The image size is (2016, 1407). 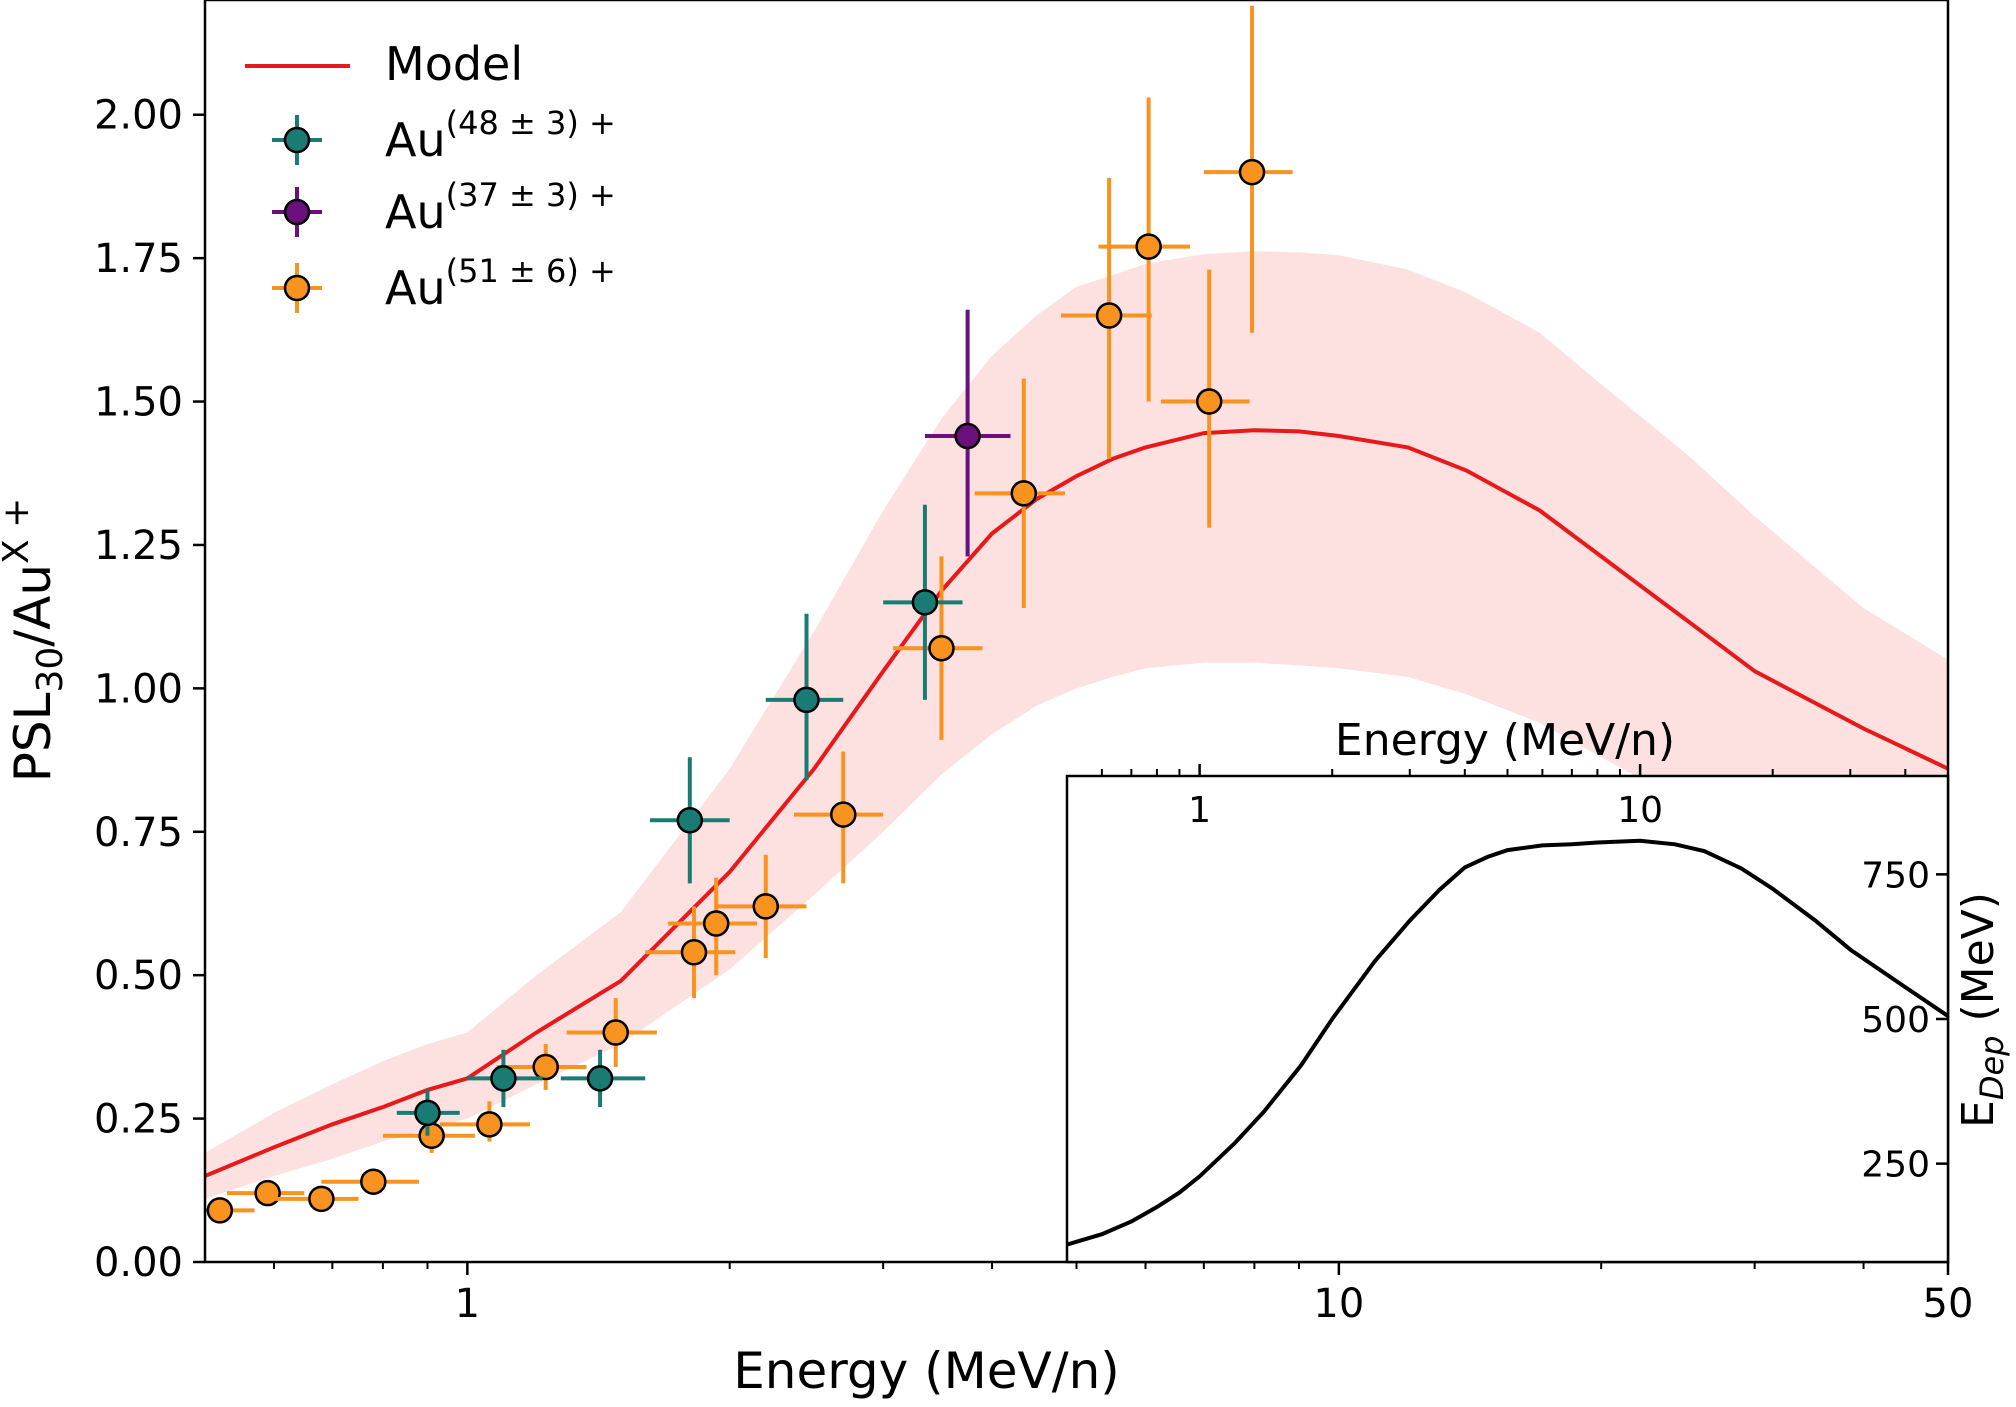 What do you see at coordinates (1982, 1010) in the screenshot?
I see `inset-y-axis-label: EDep (MeV)` at bounding box center [1982, 1010].